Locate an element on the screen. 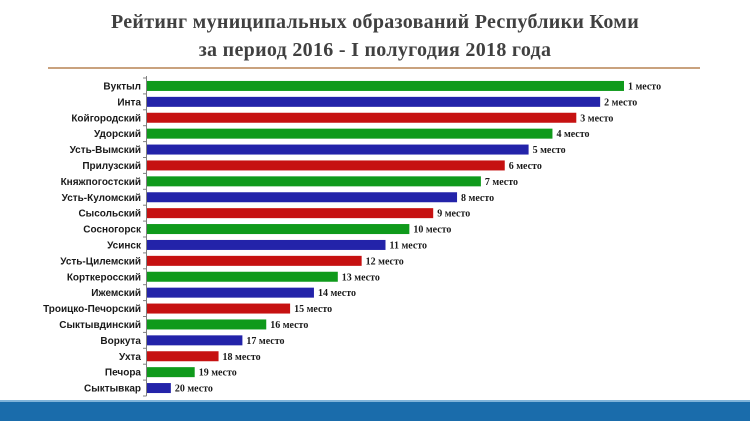 Image resolution: width=750 pixels, height=421 pixels. data-label: 14 место is located at coordinates (337, 293).